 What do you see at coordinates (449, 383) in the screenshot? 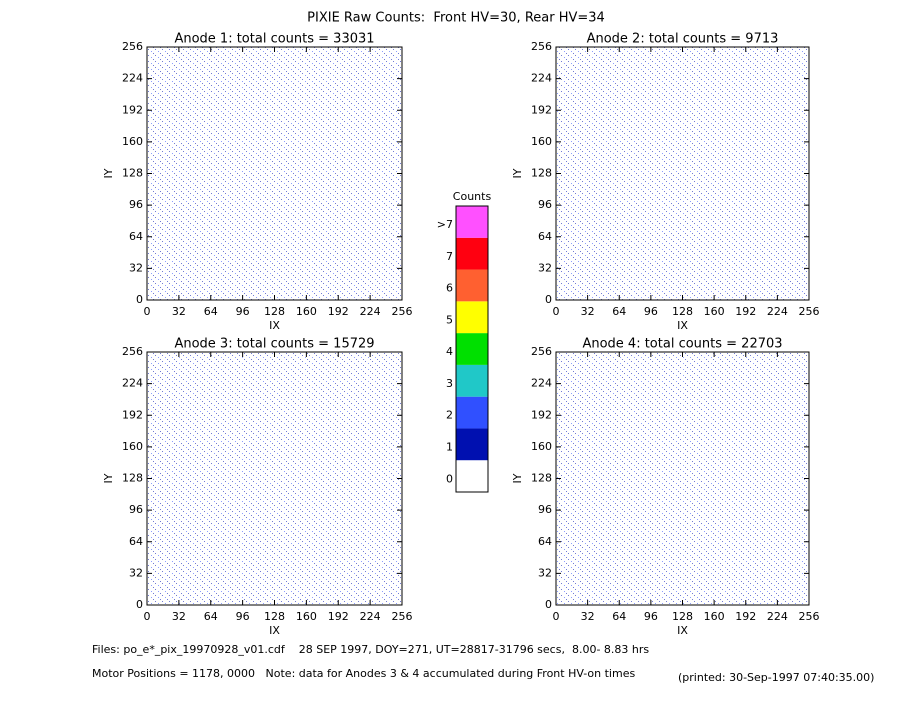
I see `colorbar-label: 3` at bounding box center [449, 383].